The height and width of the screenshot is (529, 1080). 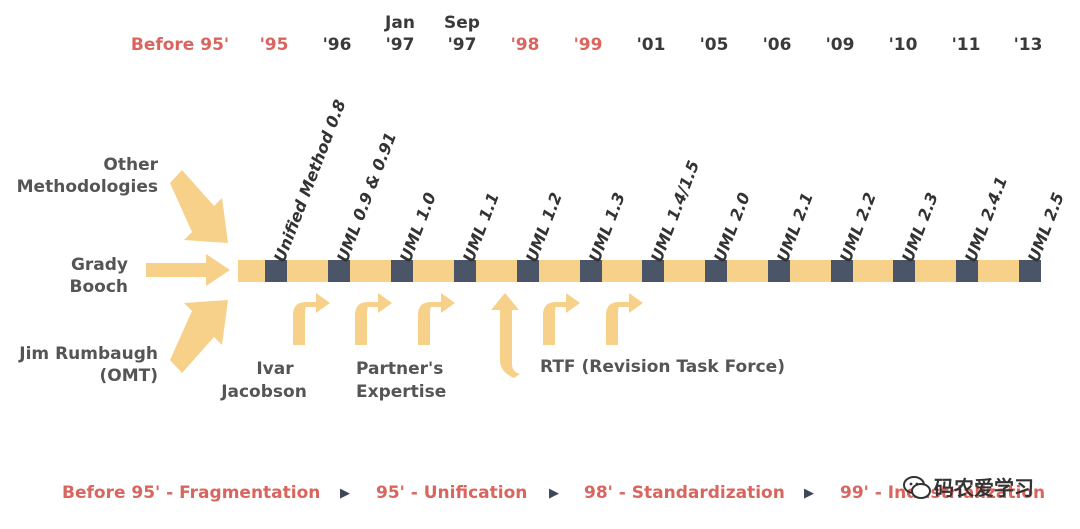 I want to click on phase-fragmentation: Before 95' - Fragmentation, so click(x=191, y=493).